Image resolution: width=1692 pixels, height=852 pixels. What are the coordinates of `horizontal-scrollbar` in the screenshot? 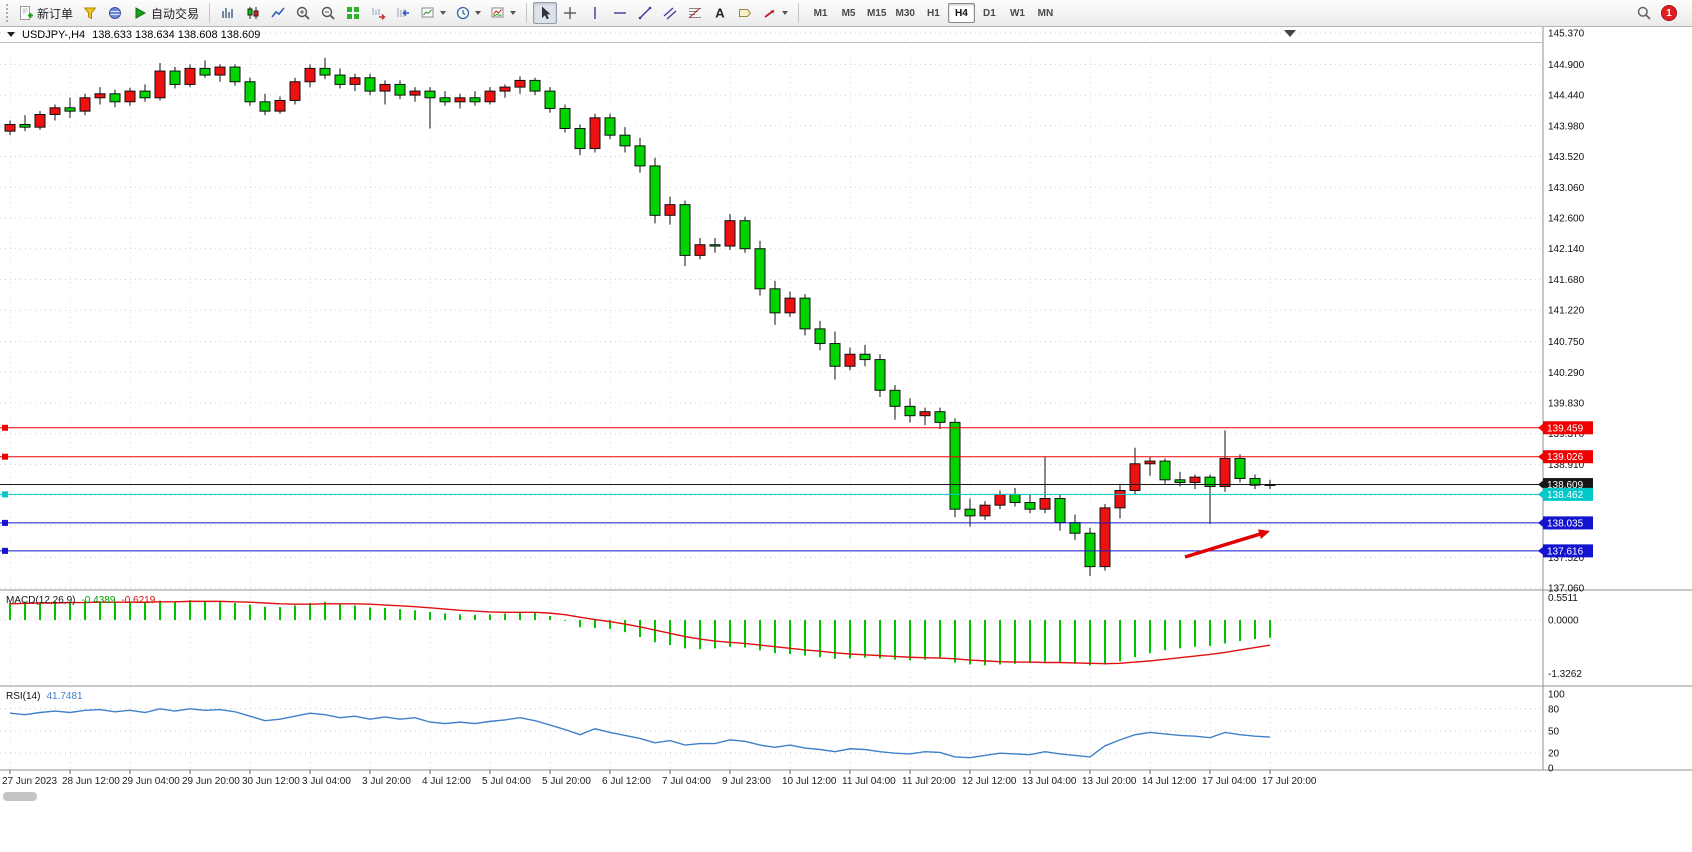 It's located at (20, 796).